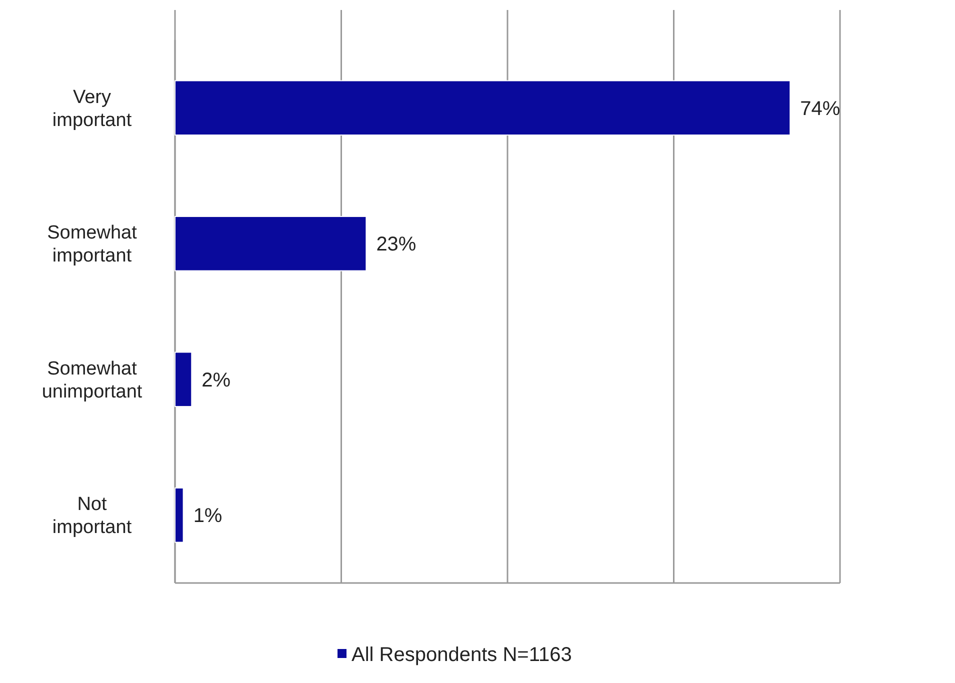 This screenshot has height=683, width=955. Describe the element at coordinates (92, 516) in the screenshot. I see `y-tick-label: Not important` at that location.